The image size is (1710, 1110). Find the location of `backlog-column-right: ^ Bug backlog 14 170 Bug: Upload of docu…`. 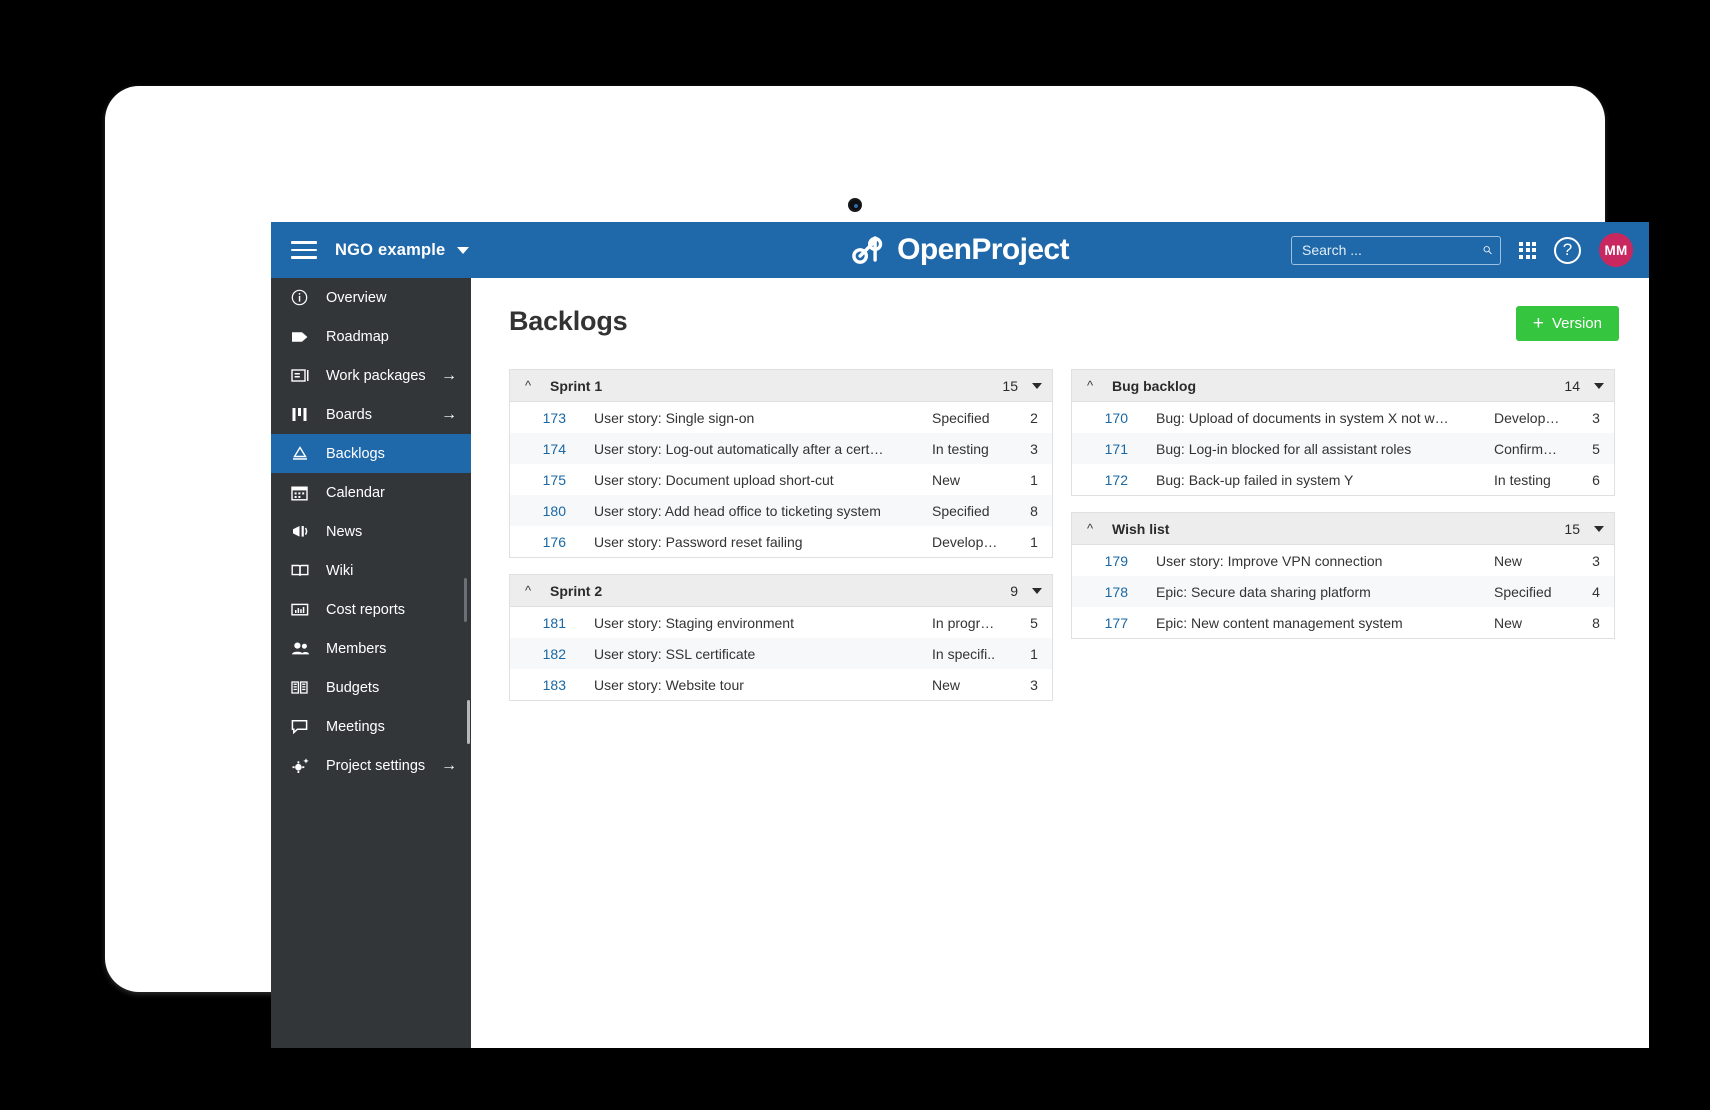

backlog-column-right: ^ Bug backlog 14 170 Bug: Upload of docu… is located at coordinates (1343, 543).